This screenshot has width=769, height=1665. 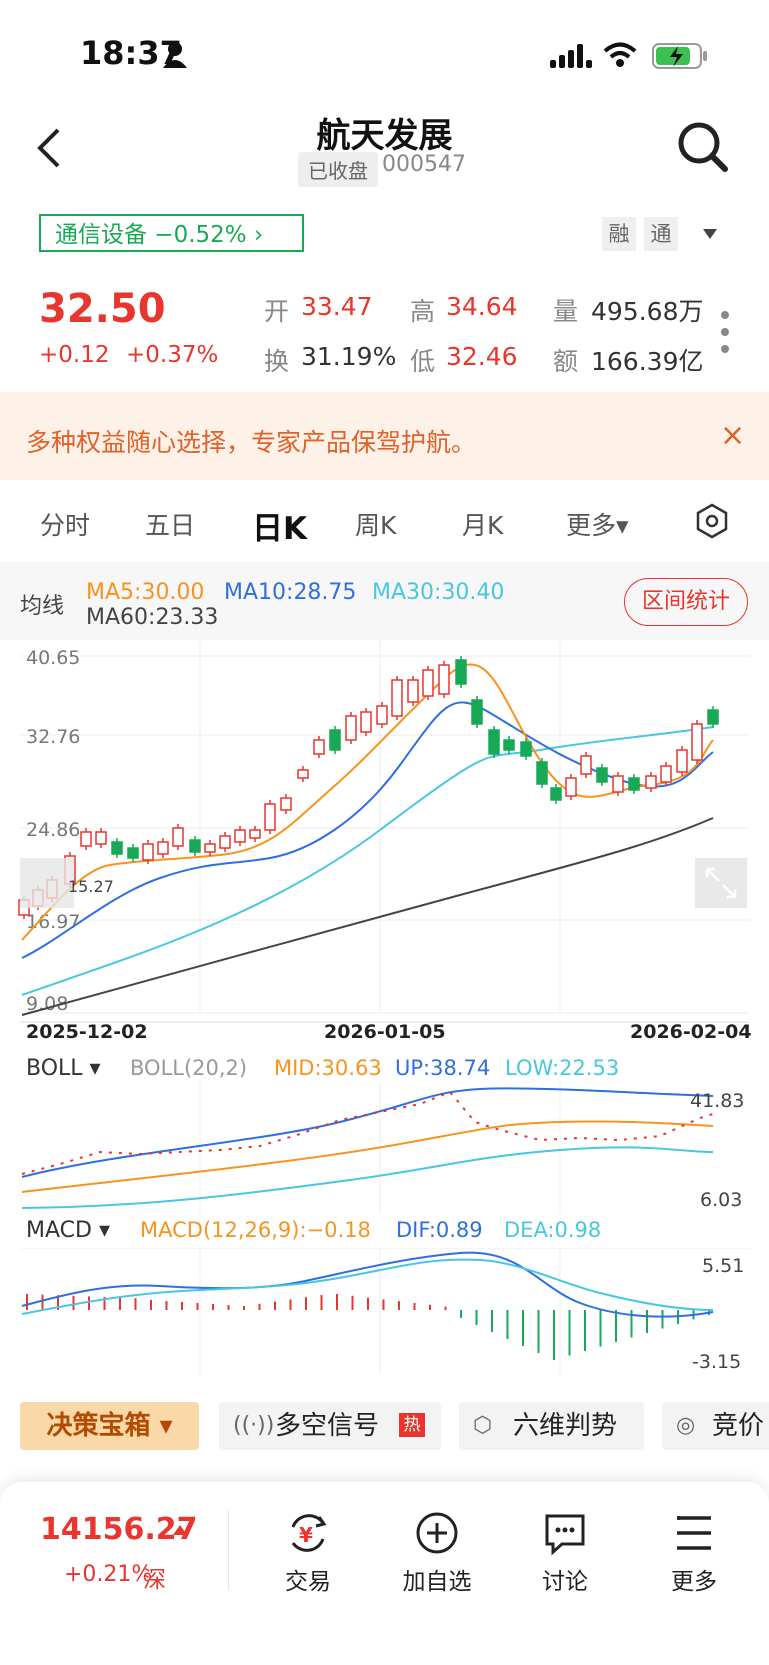 What do you see at coordinates (385, 1032) in the screenshot?
I see `x-label-mid: 2026-01-05` at bounding box center [385, 1032].